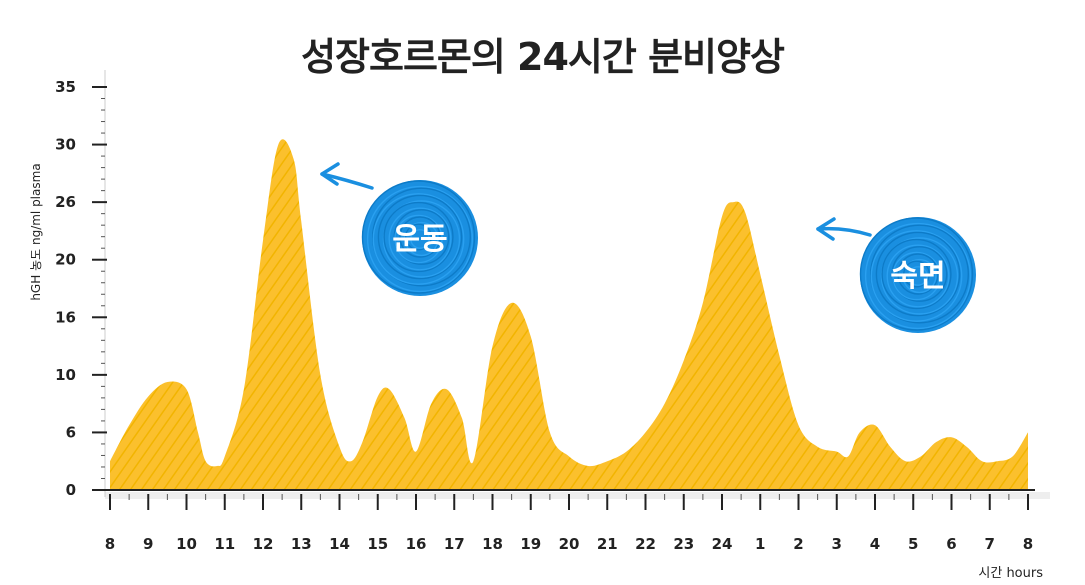  I want to click on x-tick-label: 5, so click(913, 544).